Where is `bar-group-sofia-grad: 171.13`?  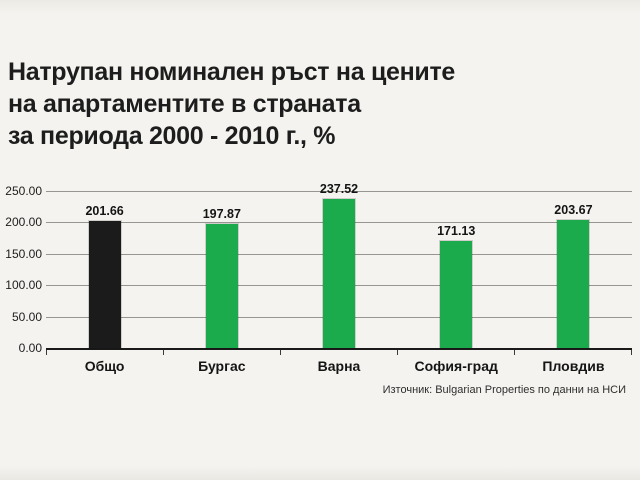 bar-group-sofia-grad: 171.13 is located at coordinates (456, 269).